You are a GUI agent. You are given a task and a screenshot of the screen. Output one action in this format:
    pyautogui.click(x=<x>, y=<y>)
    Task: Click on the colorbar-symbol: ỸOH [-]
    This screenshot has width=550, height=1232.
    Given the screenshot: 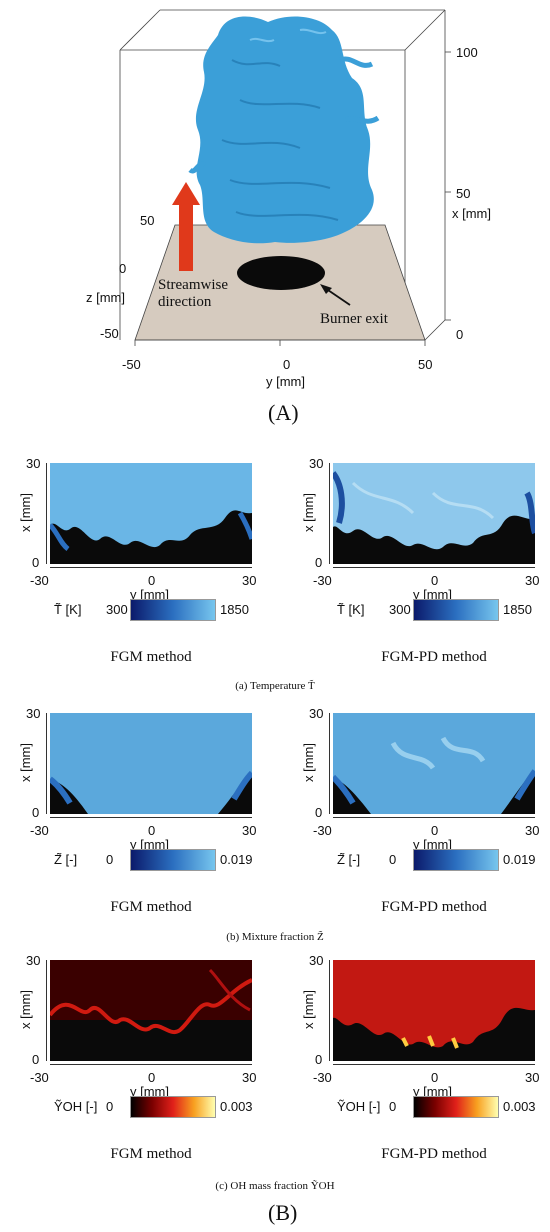 What is the action you would take?
    pyautogui.click(x=359, y=1106)
    